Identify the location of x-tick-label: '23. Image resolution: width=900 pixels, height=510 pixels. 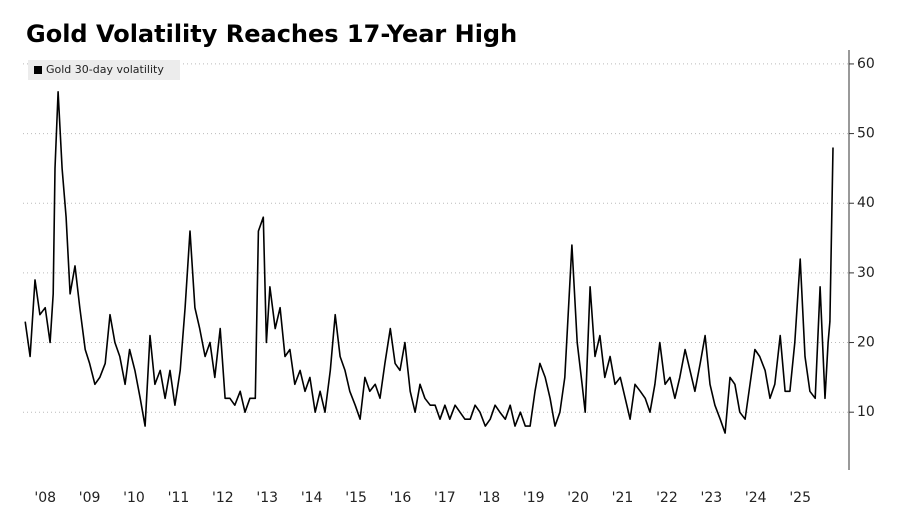
(711, 498).